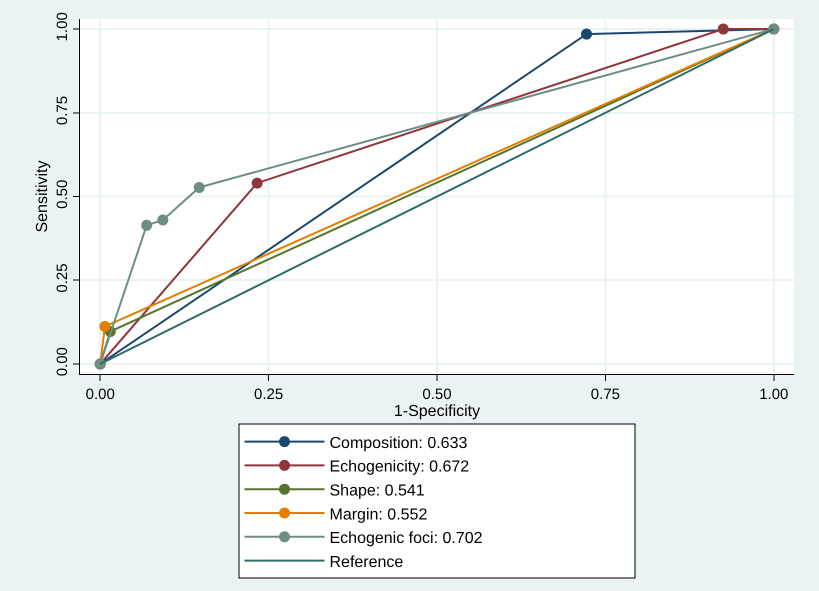 Image resolution: width=819 pixels, height=591 pixels. Describe the element at coordinates (100, 394) in the screenshot. I see `x-tick-label: 0.00` at that location.